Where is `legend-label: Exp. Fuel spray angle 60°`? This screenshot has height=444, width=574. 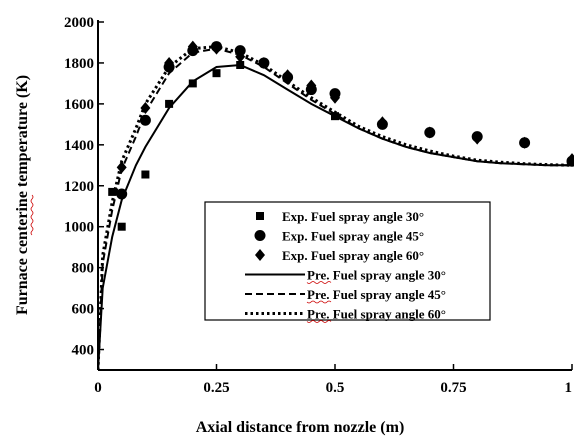 legend-label: Exp. Fuel spray angle 60° is located at coordinates (353, 255).